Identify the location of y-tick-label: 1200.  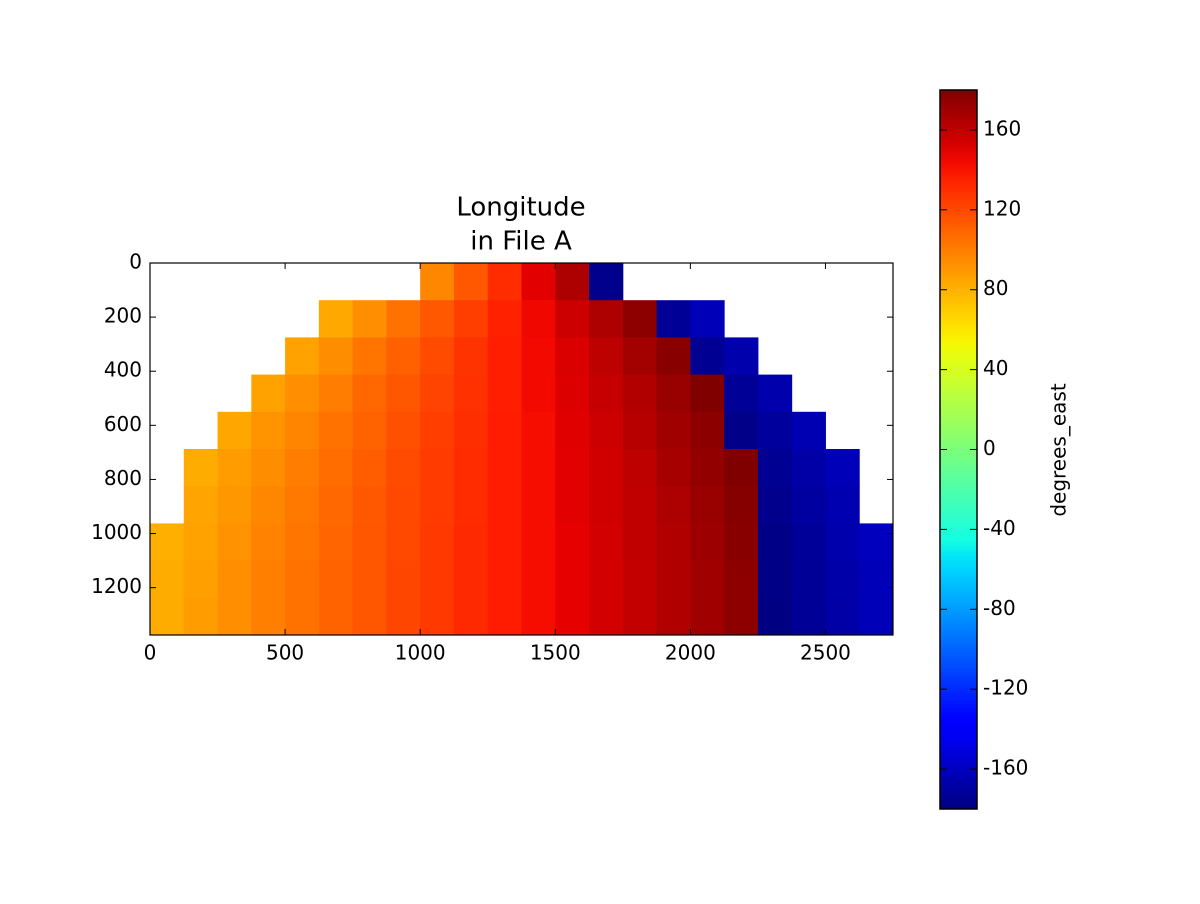
(116, 586).